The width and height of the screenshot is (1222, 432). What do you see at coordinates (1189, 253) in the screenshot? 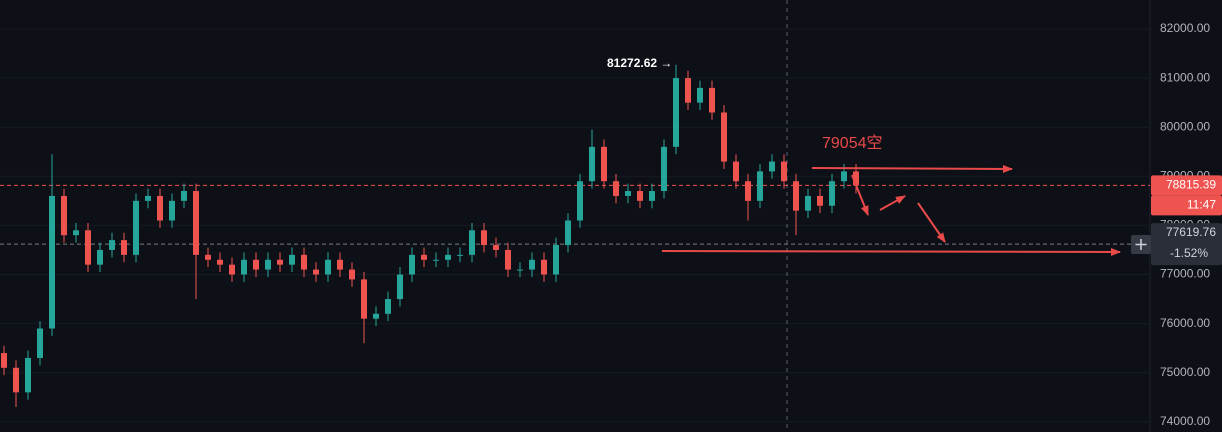
I see `change-label: -1.52%` at bounding box center [1189, 253].